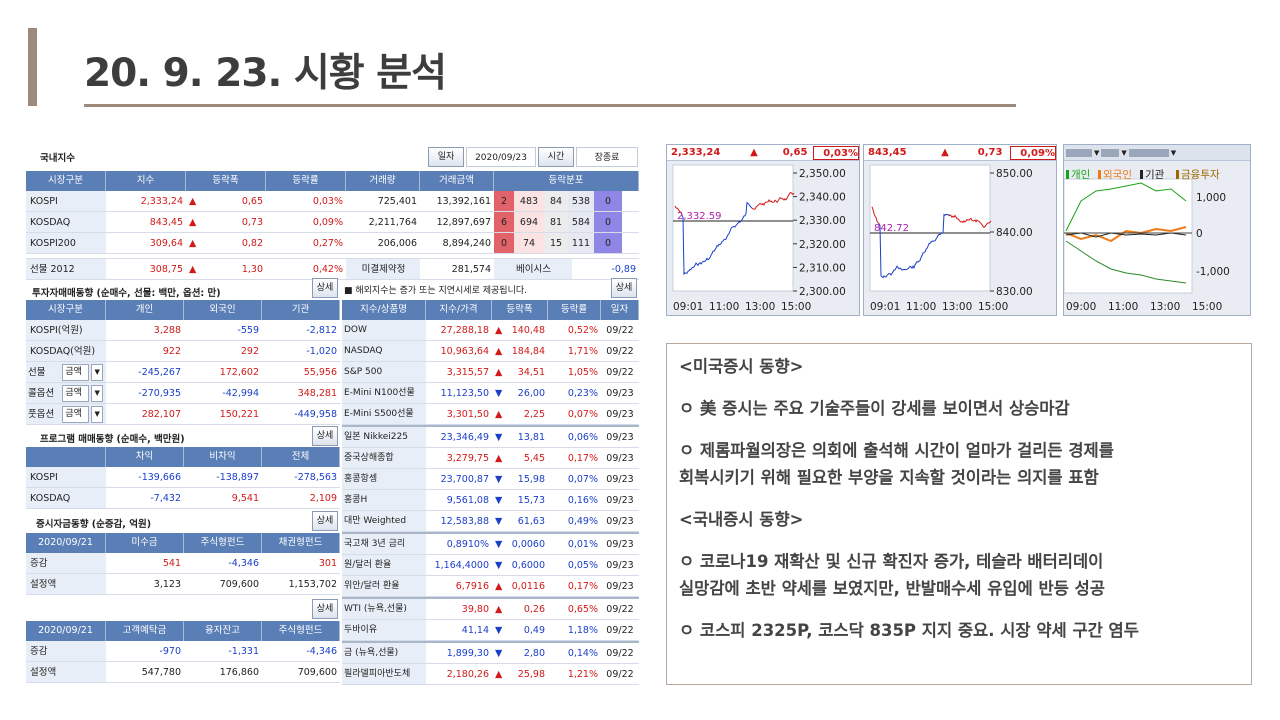 This screenshot has height=720, width=1280. What do you see at coordinates (183, 477) in the screenshot?
I see `table-row: KOSPI -139,666 -138,897 -278,563` at bounding box center [183, 477].